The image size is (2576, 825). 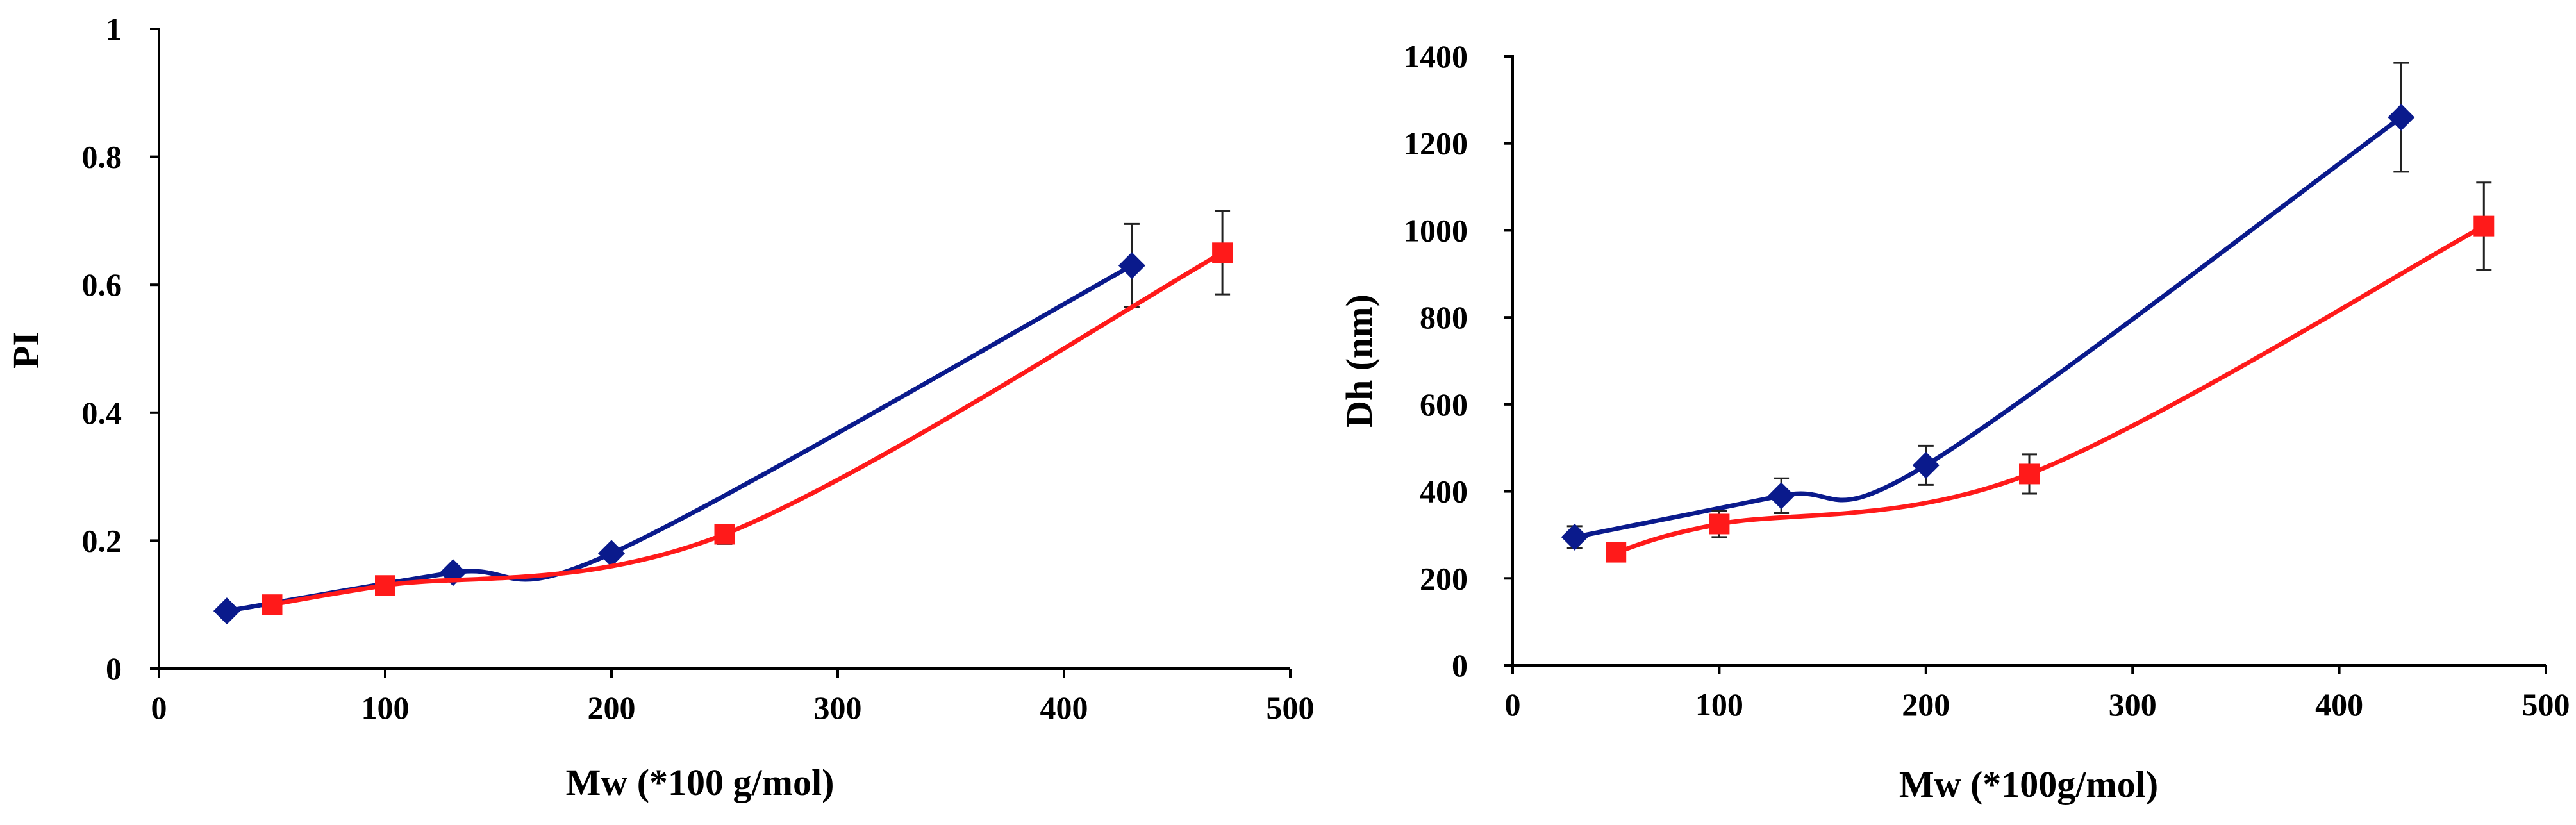 What do you see at coordinates (26, 350) in the screenshot?
I see `y-axis-title: PI` at bounding box center [26, 350].